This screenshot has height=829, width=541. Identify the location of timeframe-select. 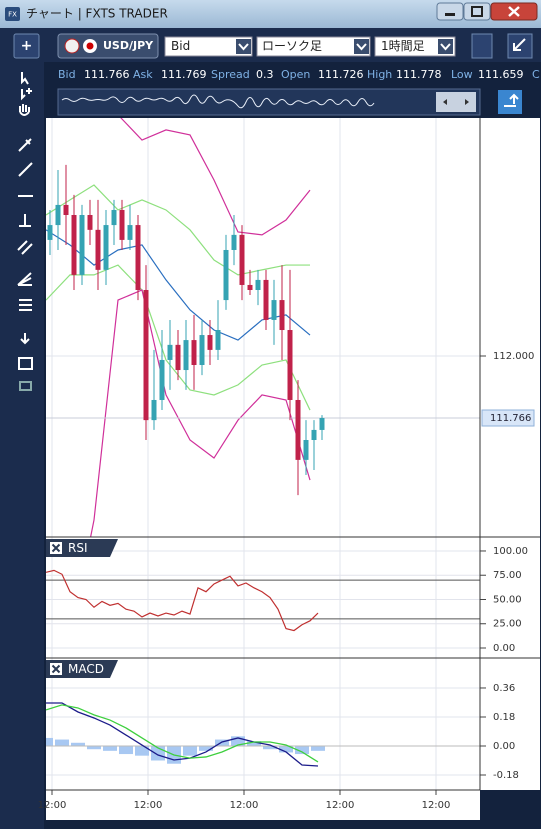
(415, 46).